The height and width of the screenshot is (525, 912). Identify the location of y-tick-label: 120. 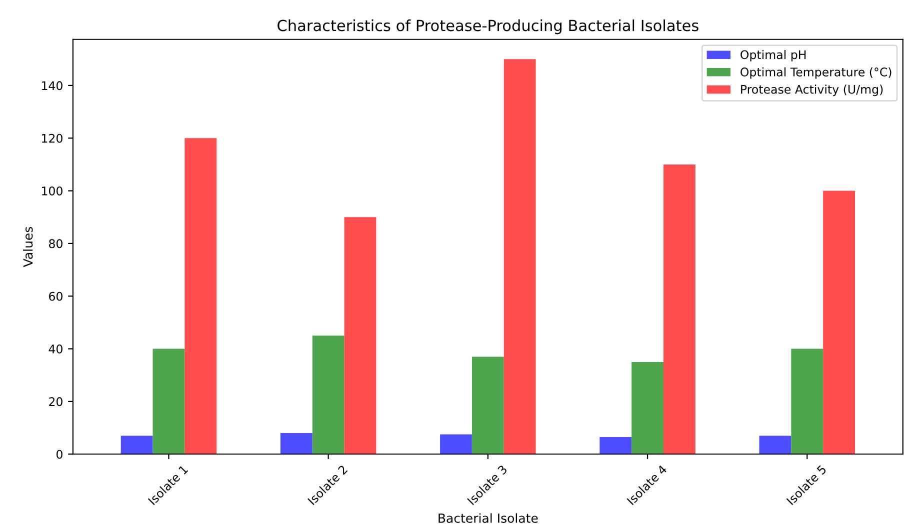
(52, 138).